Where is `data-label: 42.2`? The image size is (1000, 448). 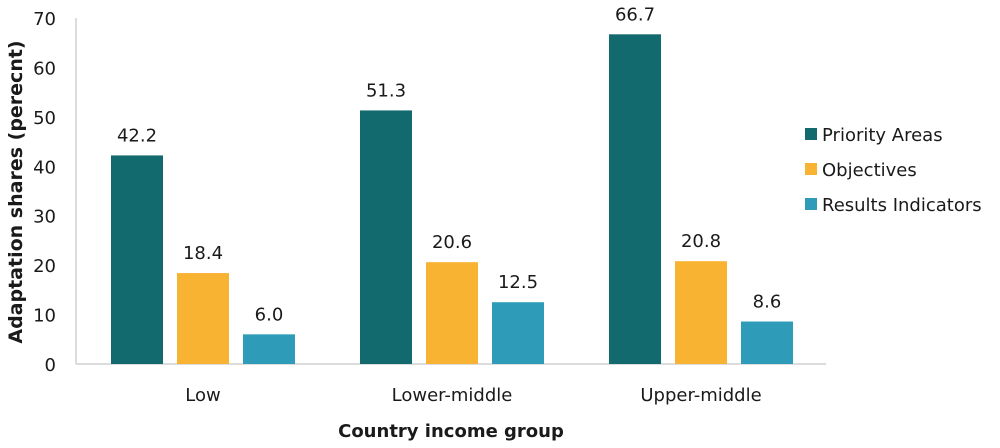
data-label: 42.2 is located at coordinates (137, 135).